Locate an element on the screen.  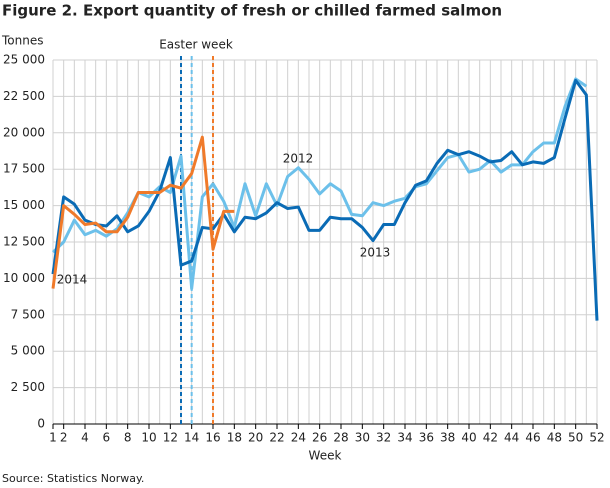
y-tick-label: 15 000 is located at coordinates (24, 205).